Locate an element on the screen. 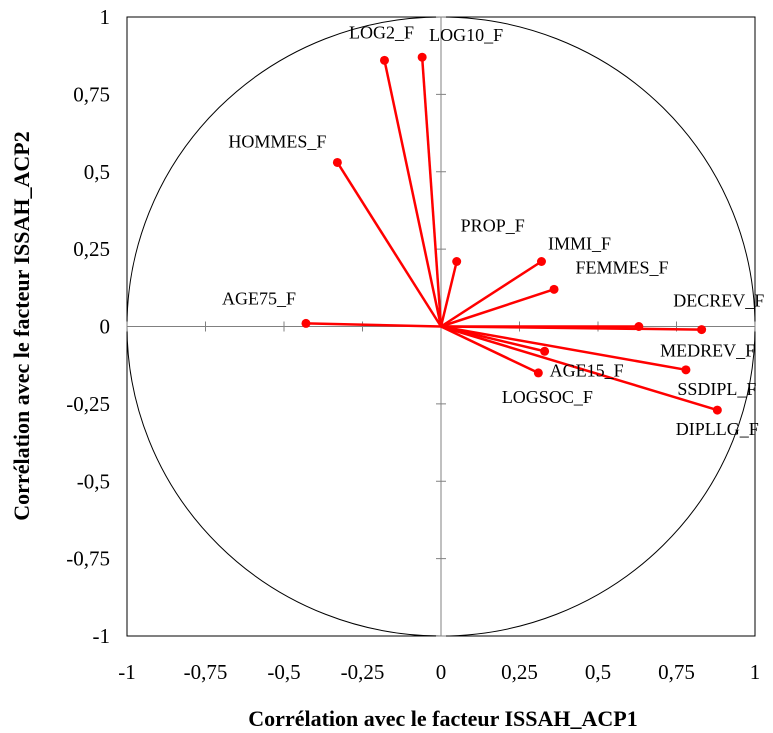  vector-line-prop-f is located at coordinates (448, 294).